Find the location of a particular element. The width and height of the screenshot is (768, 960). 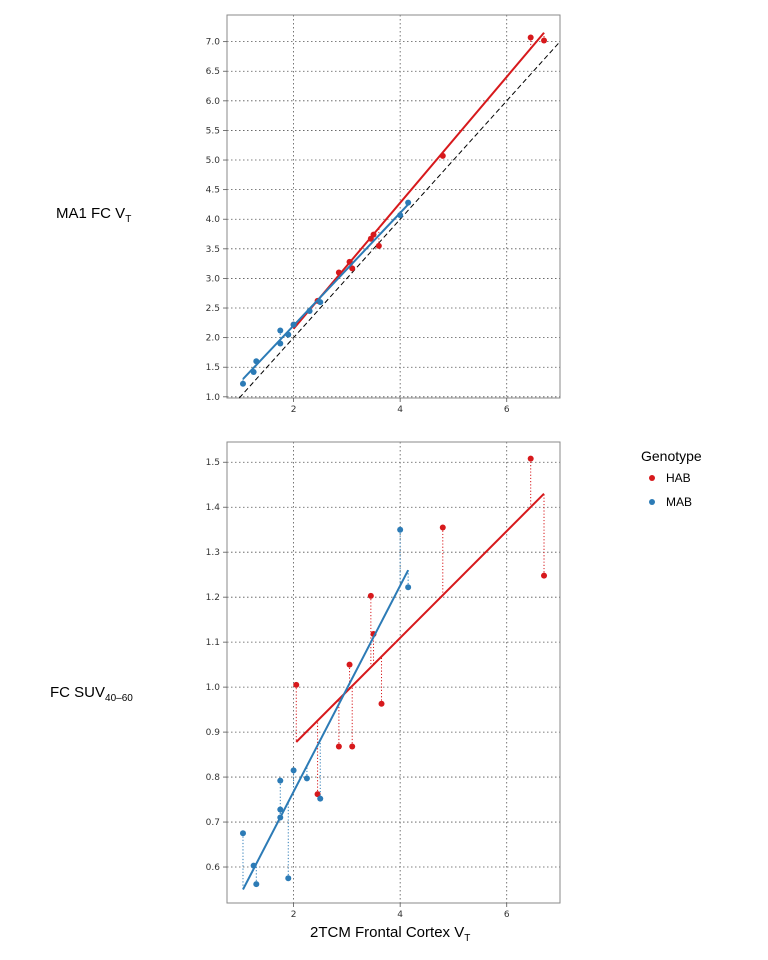

panel-top-ylabel: MA1 FC VT is located at coordinates (93, 215).